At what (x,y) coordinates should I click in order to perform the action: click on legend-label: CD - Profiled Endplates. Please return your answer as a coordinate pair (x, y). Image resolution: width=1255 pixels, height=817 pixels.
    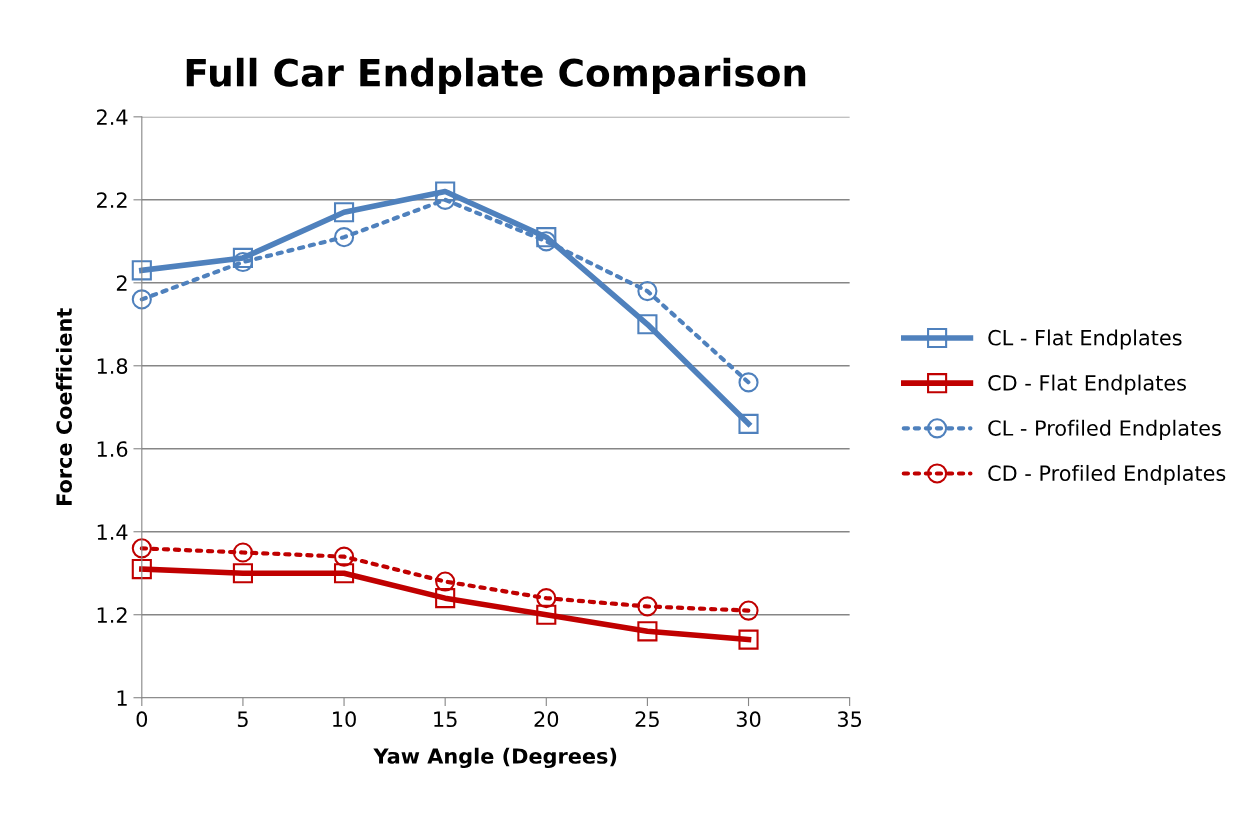
    Looking at the image, I should click on (1107, 475).